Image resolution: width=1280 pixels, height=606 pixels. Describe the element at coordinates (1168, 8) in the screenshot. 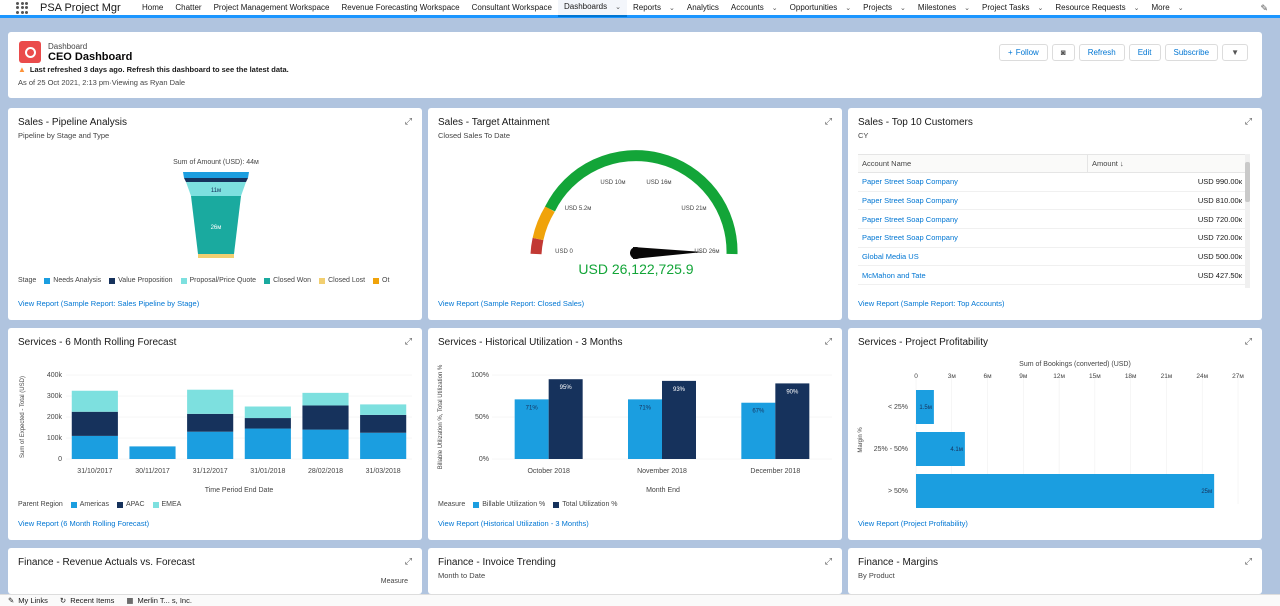

I see `nav-item-more: More ⌄` at that location.